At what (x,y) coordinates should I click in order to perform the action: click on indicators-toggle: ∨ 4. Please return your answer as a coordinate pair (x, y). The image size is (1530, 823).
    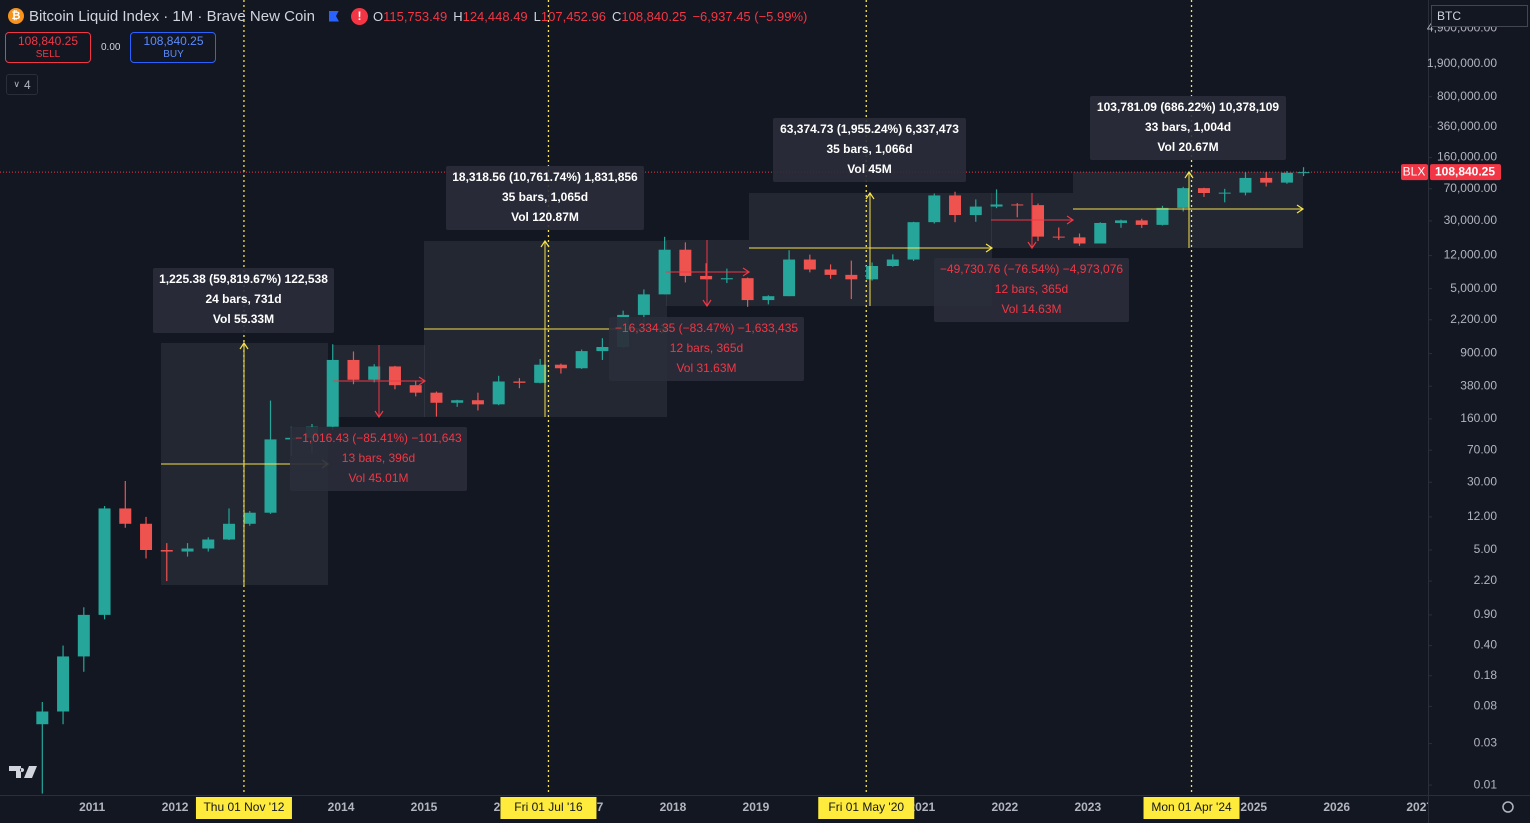
    Looking at the image, I should click on (22, 84).